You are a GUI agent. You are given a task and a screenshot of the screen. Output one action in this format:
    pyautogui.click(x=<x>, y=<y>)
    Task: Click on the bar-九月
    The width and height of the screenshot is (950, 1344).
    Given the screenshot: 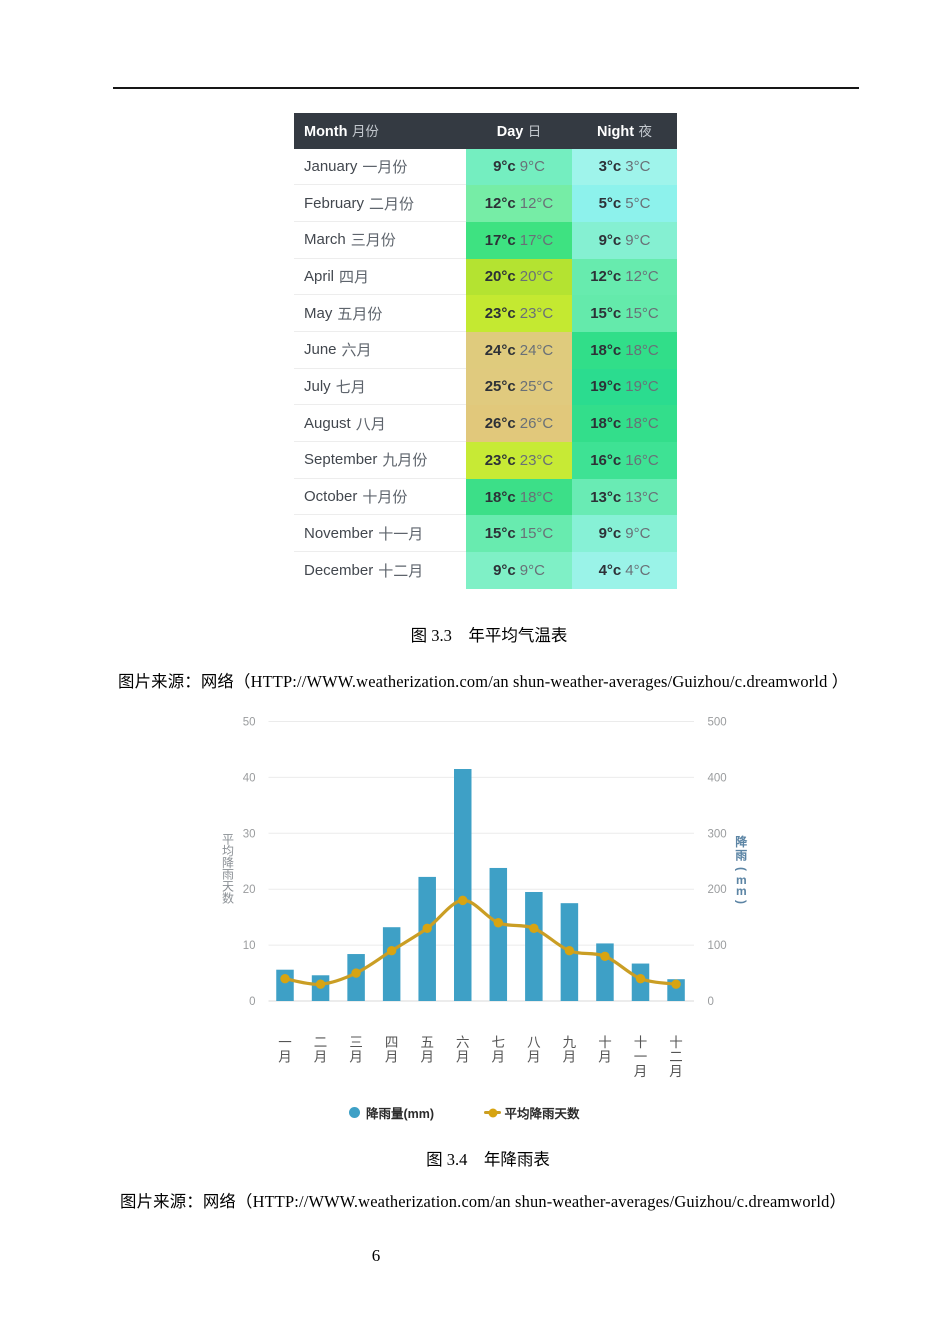 What is the action you would take?
    pyautogui.click(x=569, y=952)
    